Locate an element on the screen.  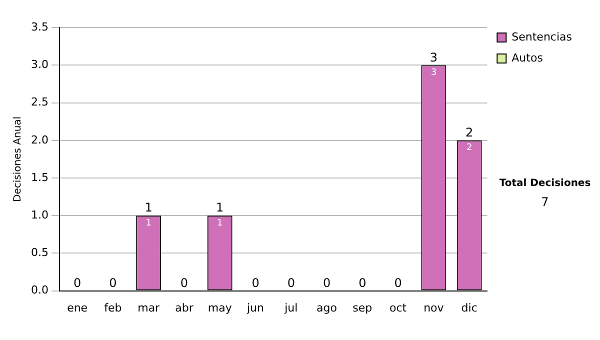
x-tick-label: sep is located at coordinates (362, 307).